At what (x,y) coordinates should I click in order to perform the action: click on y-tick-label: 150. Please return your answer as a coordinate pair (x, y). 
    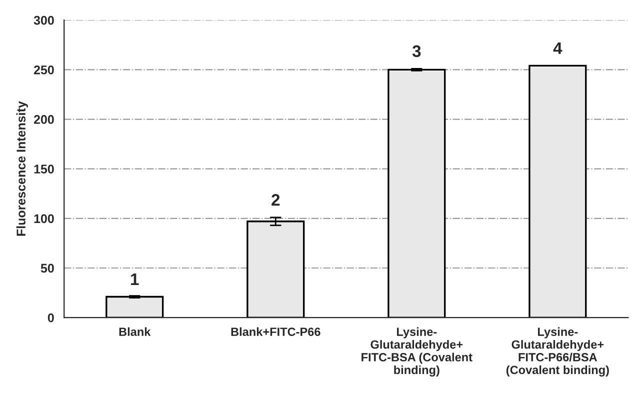
    Looking at the image, I should click on (44, 169).